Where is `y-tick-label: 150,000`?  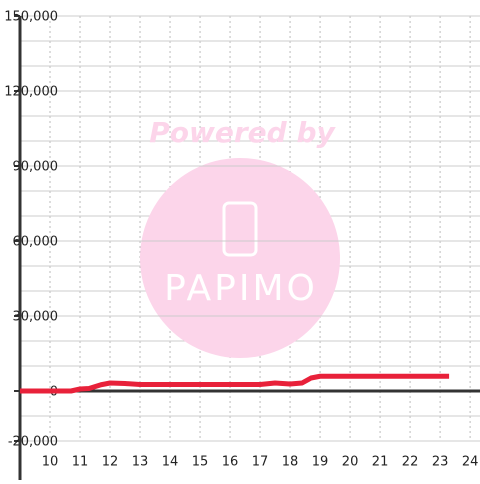
y-tick-label: 150,000 is located at coordinates (31, 17).